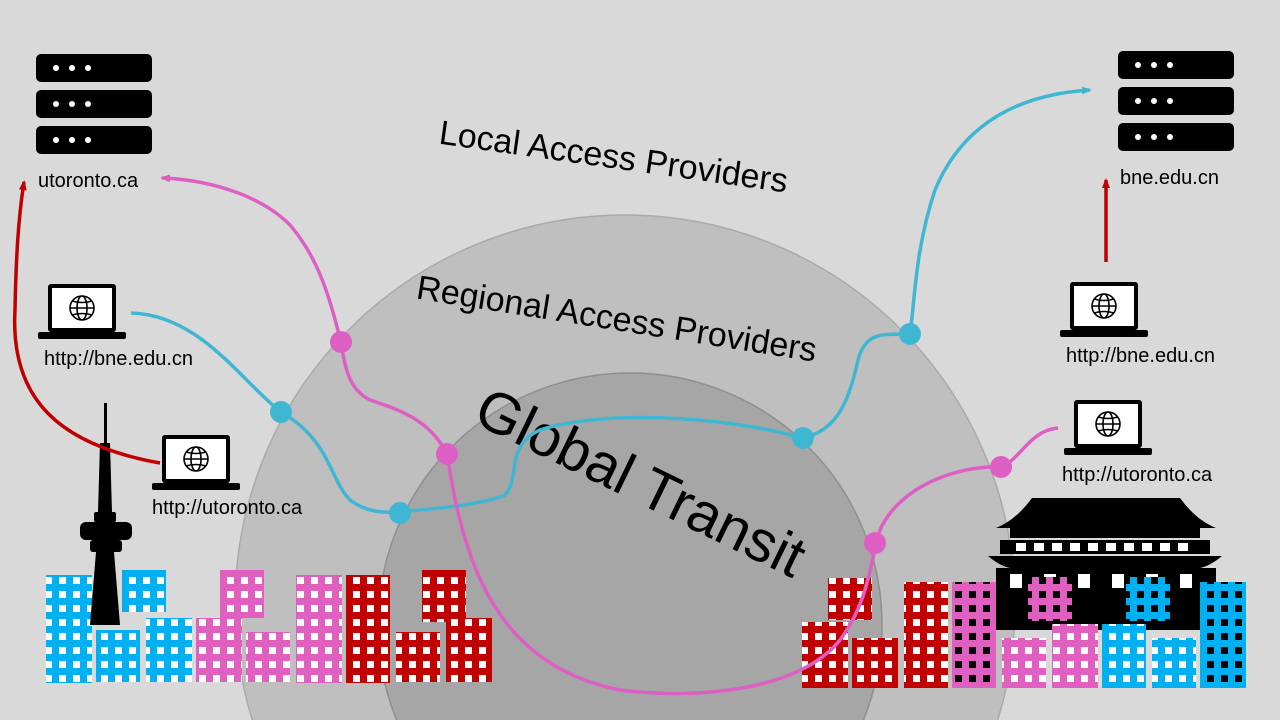 The width and height of the screenshot is (1280, 720). I want to click on client-url-toronto-bne: http://bne.edu.cn, so click(118, 359).